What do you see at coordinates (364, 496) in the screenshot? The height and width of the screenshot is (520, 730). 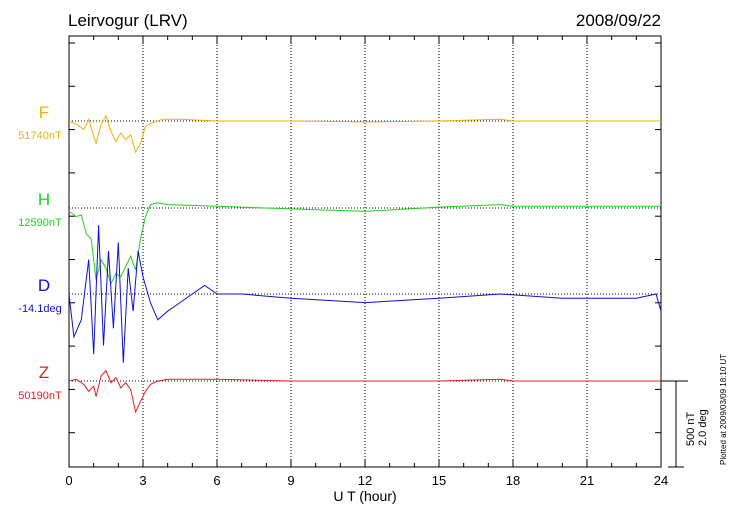 I see `x-axis-label: U T (hour)` at bounding box center [364, 496].